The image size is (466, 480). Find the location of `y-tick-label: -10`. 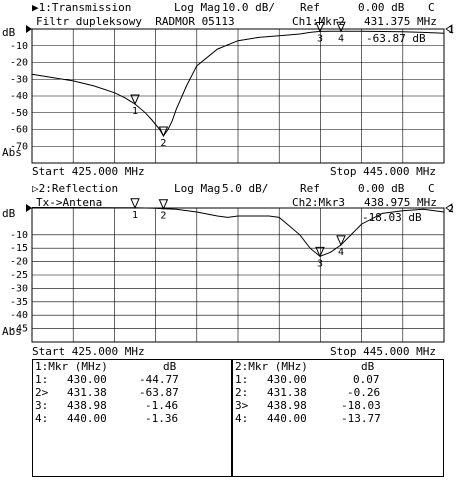

y-tick-label: -10 is located at coordinates (19, 46).